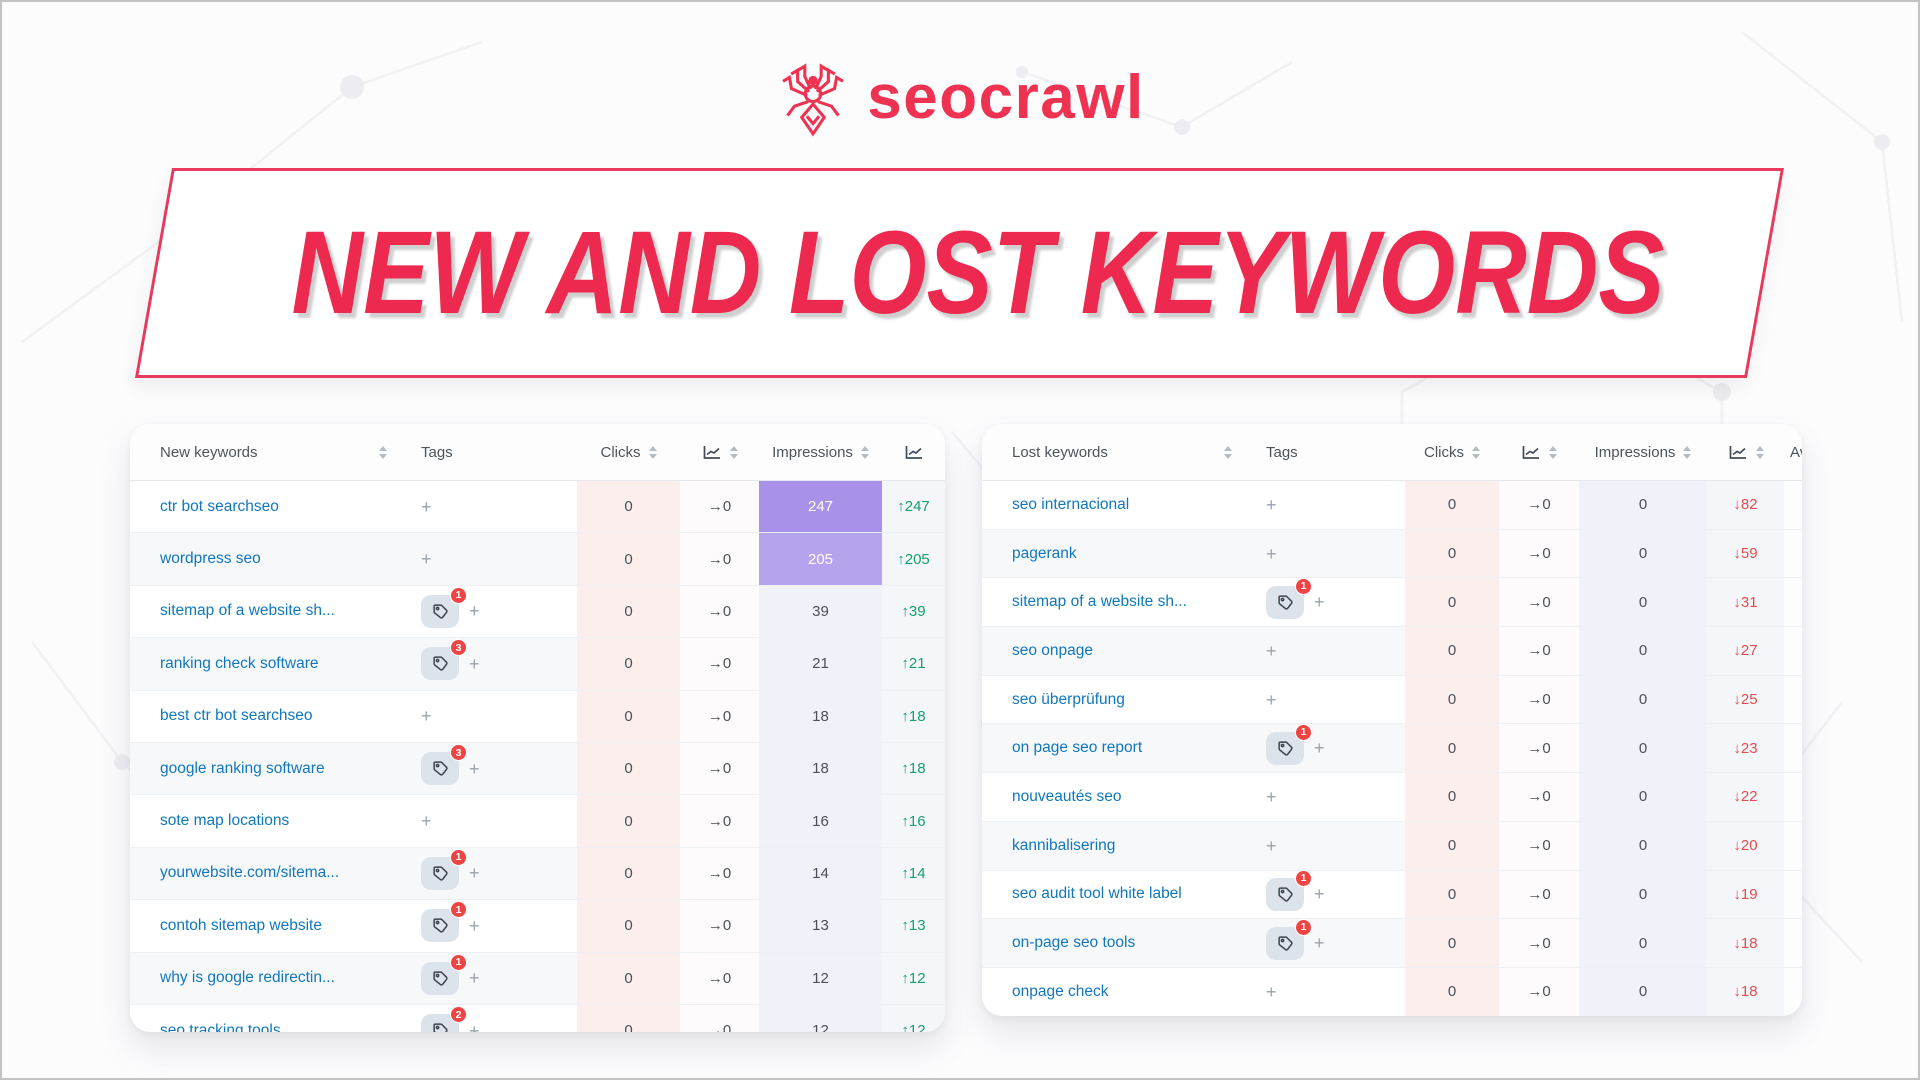 The width and height of the screenshot is (1920, 1080). Describe the element at coordinates (1067, 796) in the screenshot. I see `keyword-link: nouveautés seo` at that location.